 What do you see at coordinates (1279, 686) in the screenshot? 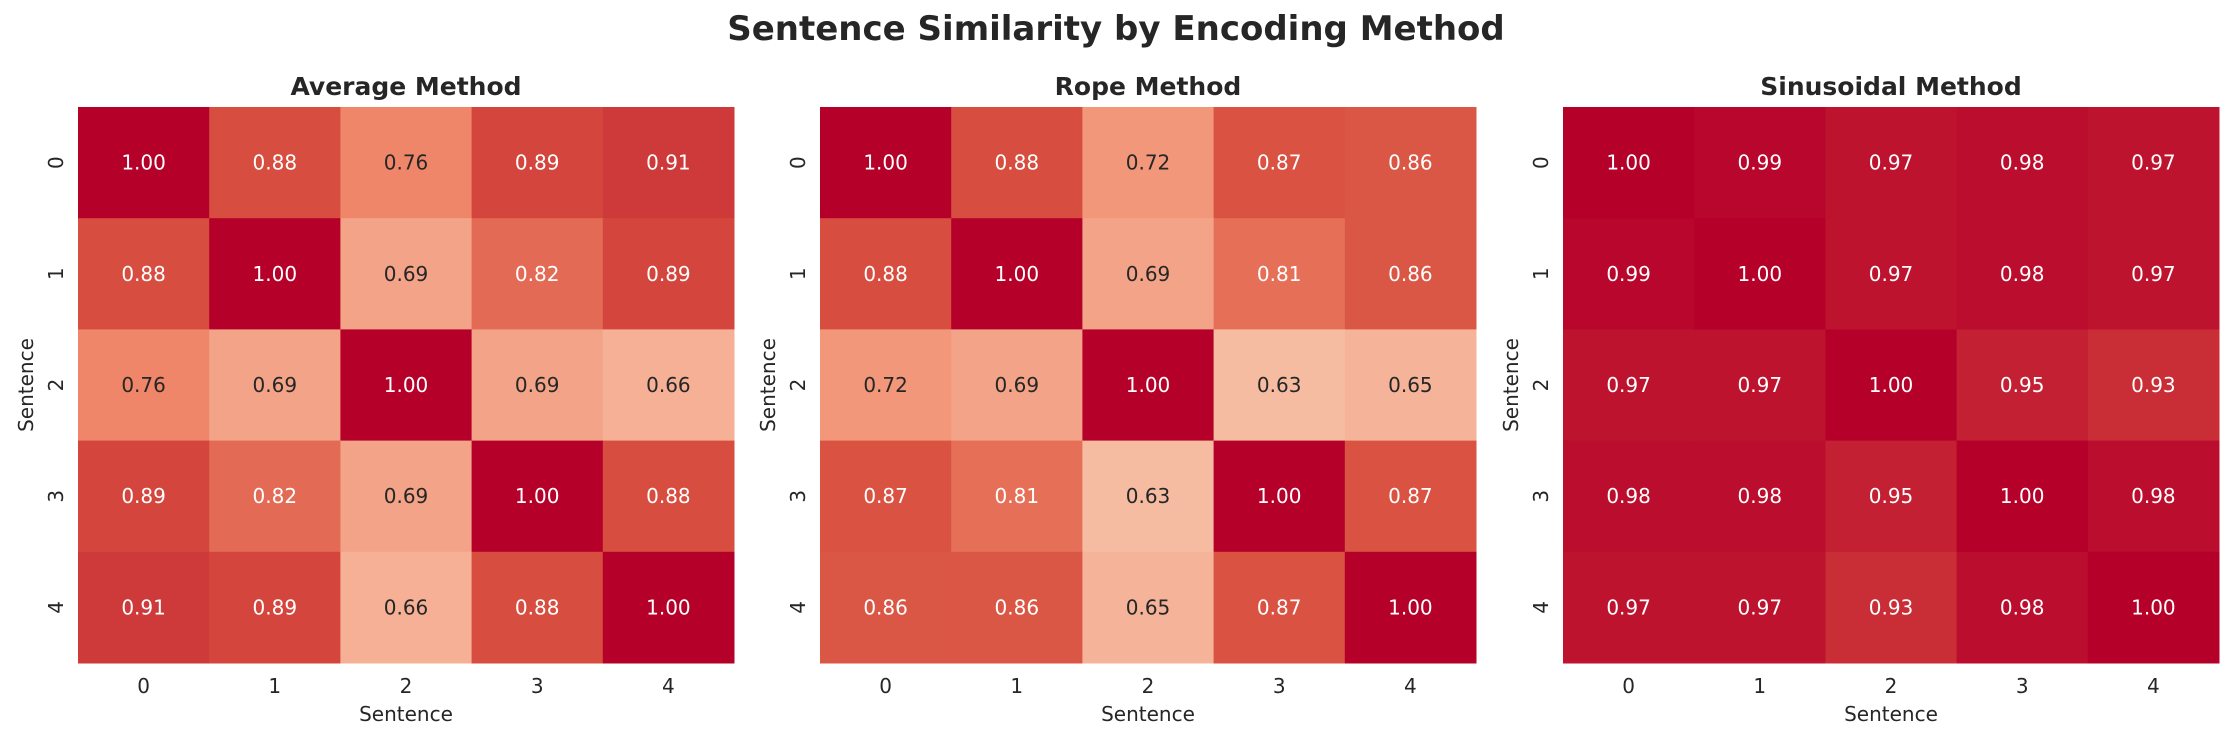
I see `x-tick-label: 3` at bounding box center [1279, 686].